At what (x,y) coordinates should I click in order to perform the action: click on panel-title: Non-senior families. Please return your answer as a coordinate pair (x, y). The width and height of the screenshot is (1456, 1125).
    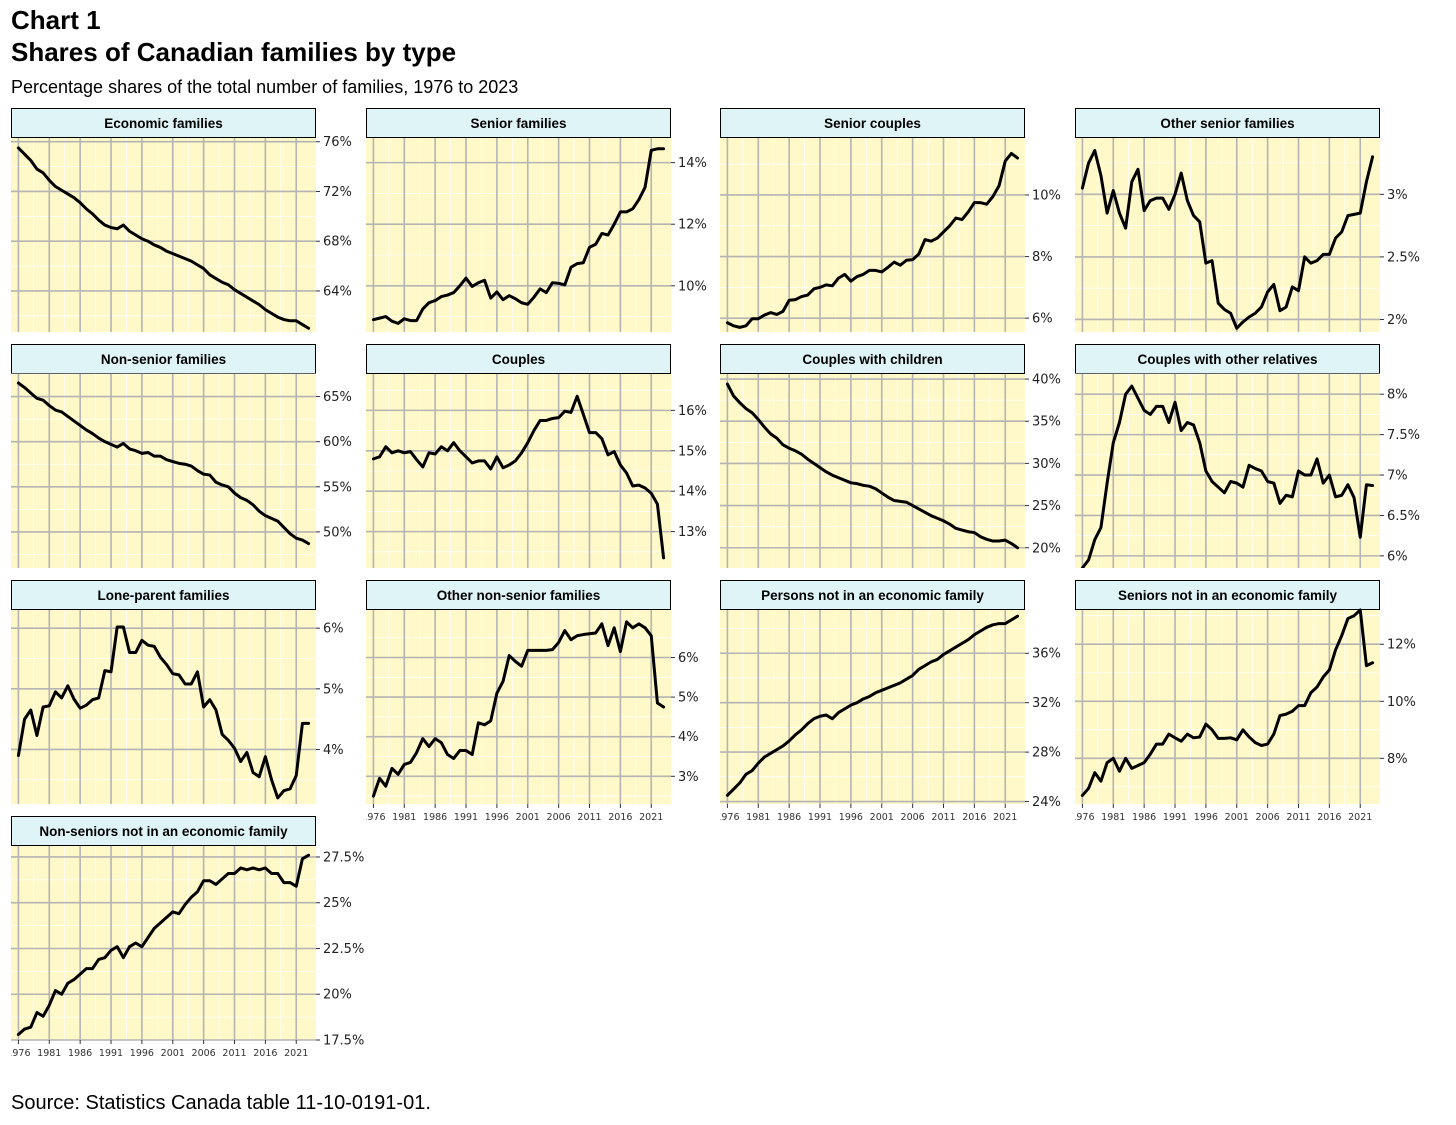
    Looking at the image, I should click on (163, 359).